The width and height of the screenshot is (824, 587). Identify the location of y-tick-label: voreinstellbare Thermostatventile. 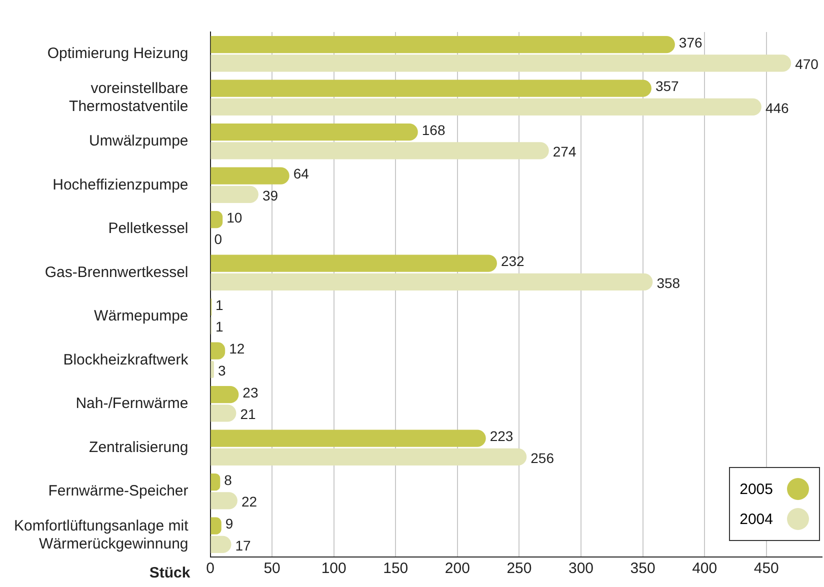
(128, 97).